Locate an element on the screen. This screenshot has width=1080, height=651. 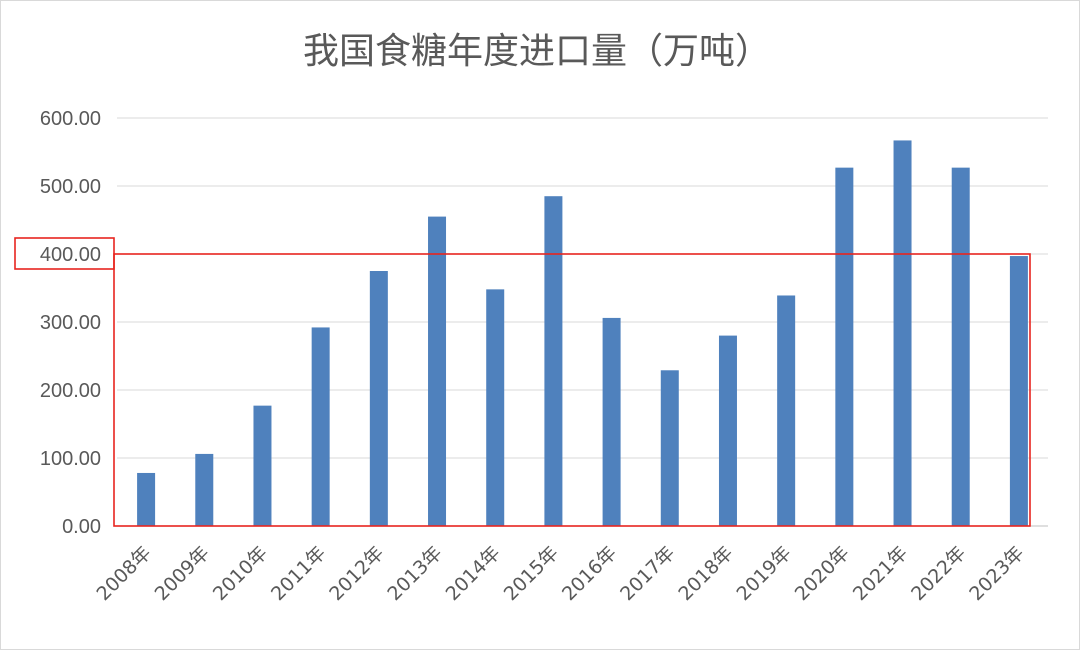
chart-title: 我国食糖年度进口量（万吨） is located at coordinates (537, 51).